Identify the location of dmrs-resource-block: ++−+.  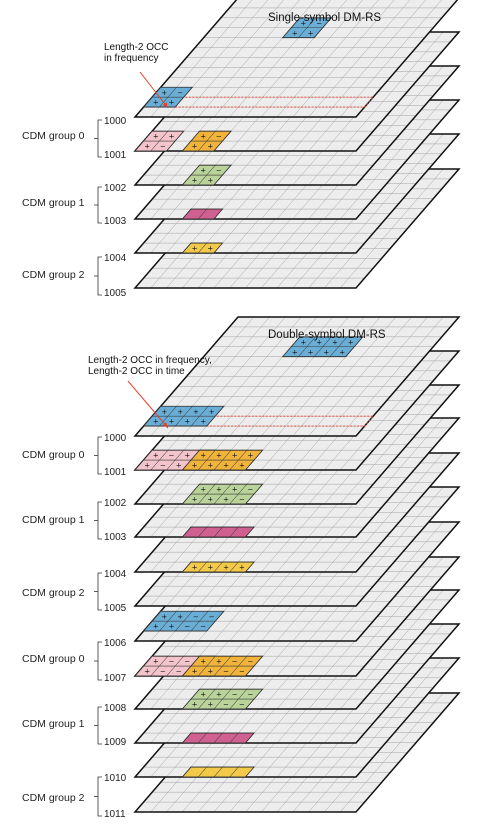
(159, 141).